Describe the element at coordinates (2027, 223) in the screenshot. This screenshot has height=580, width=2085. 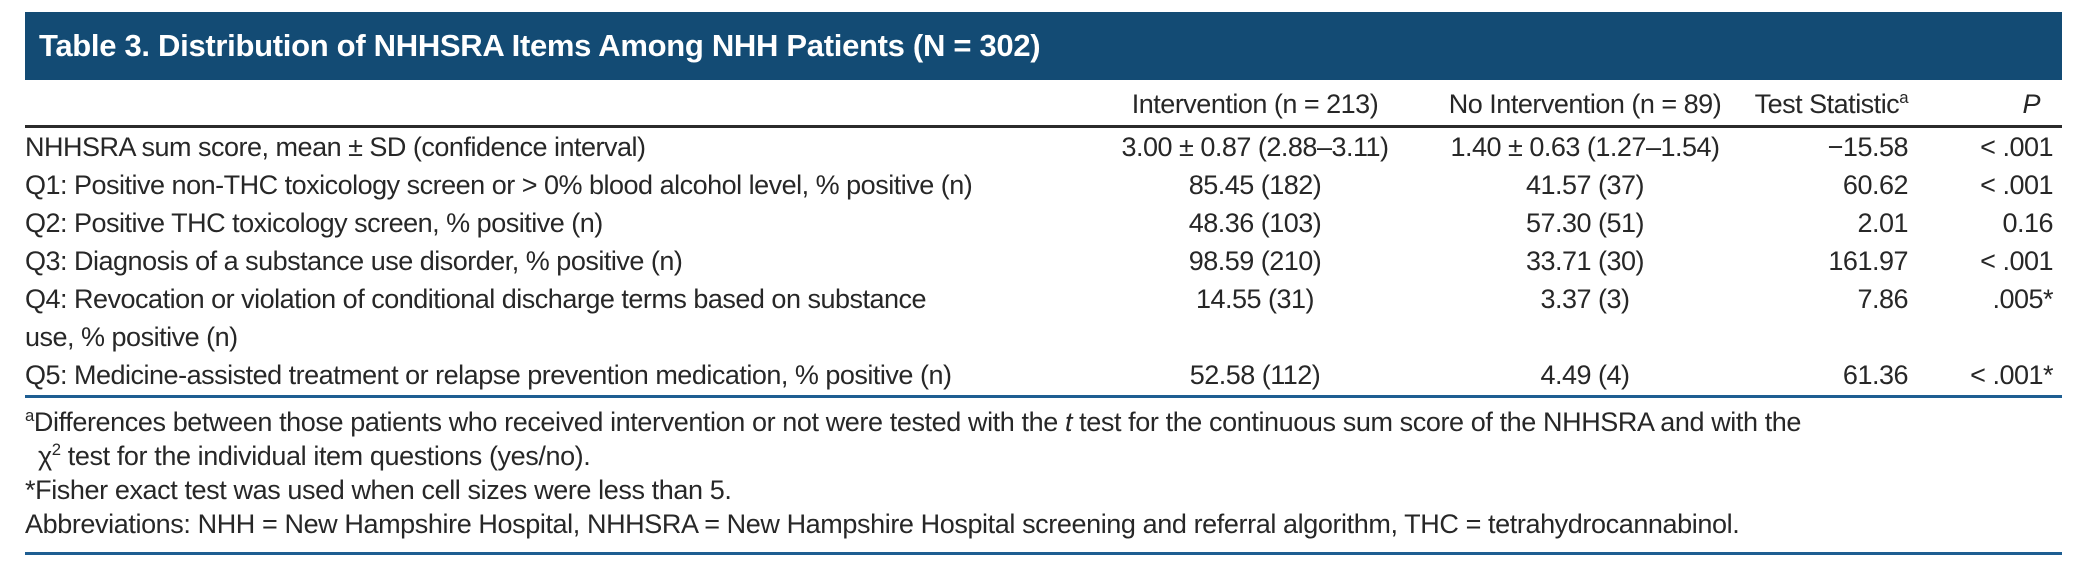
I see `p-value: 0.16` at that location.